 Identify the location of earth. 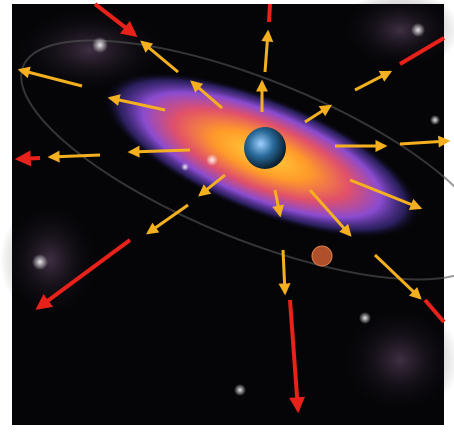
(265, 148).